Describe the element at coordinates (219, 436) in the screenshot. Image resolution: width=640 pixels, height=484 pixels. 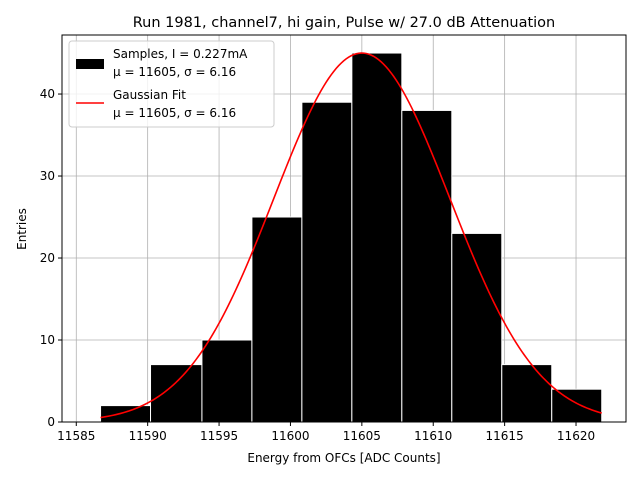
I see `x-tick-label: 11595` at that location.